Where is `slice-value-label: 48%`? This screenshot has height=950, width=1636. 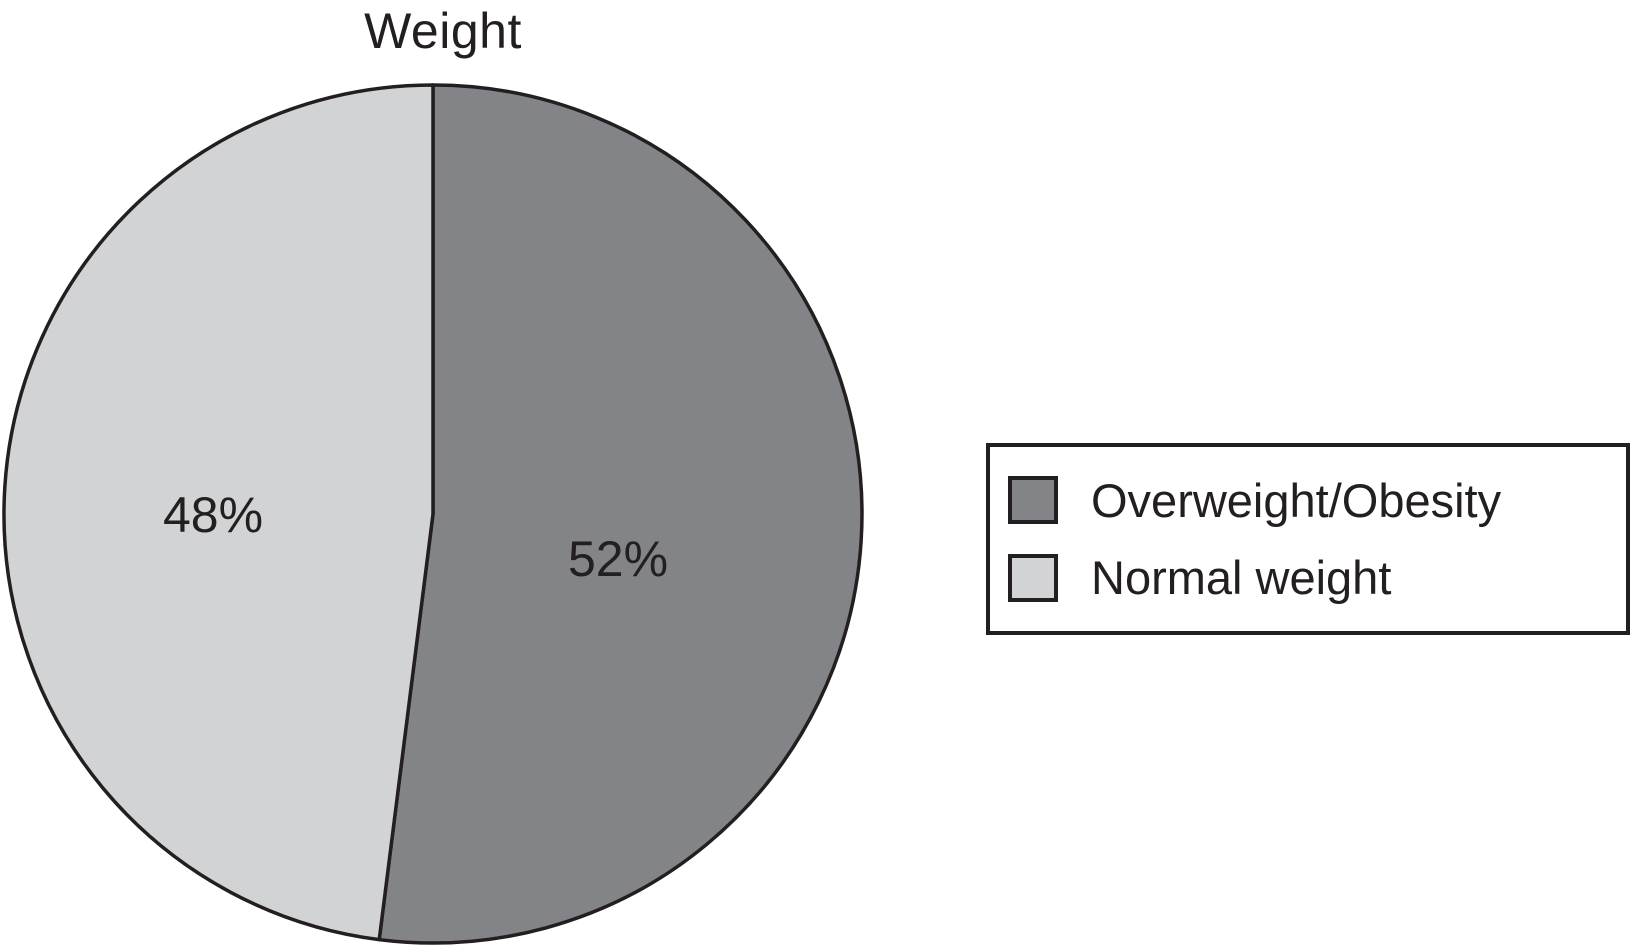 slice-value-label: 48% is located at coordinates (213, 515).